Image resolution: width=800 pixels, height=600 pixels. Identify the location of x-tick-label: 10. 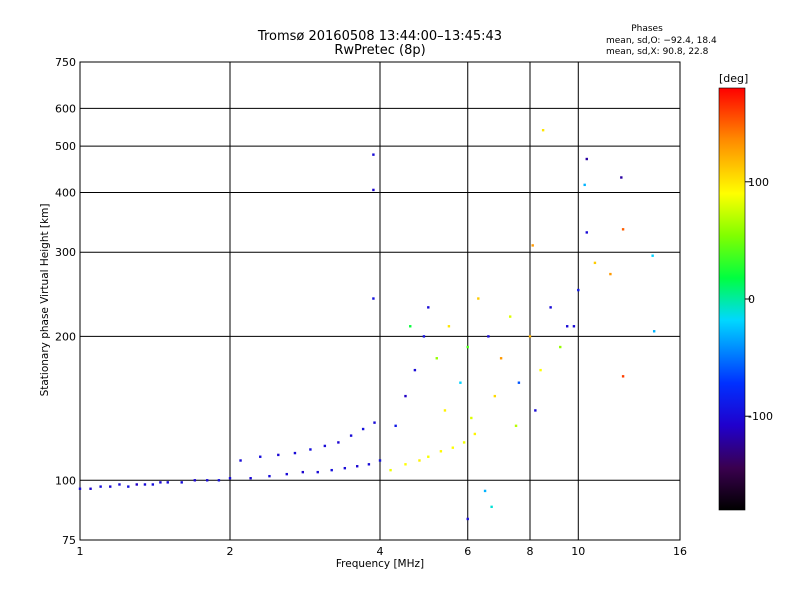
(578, 551).